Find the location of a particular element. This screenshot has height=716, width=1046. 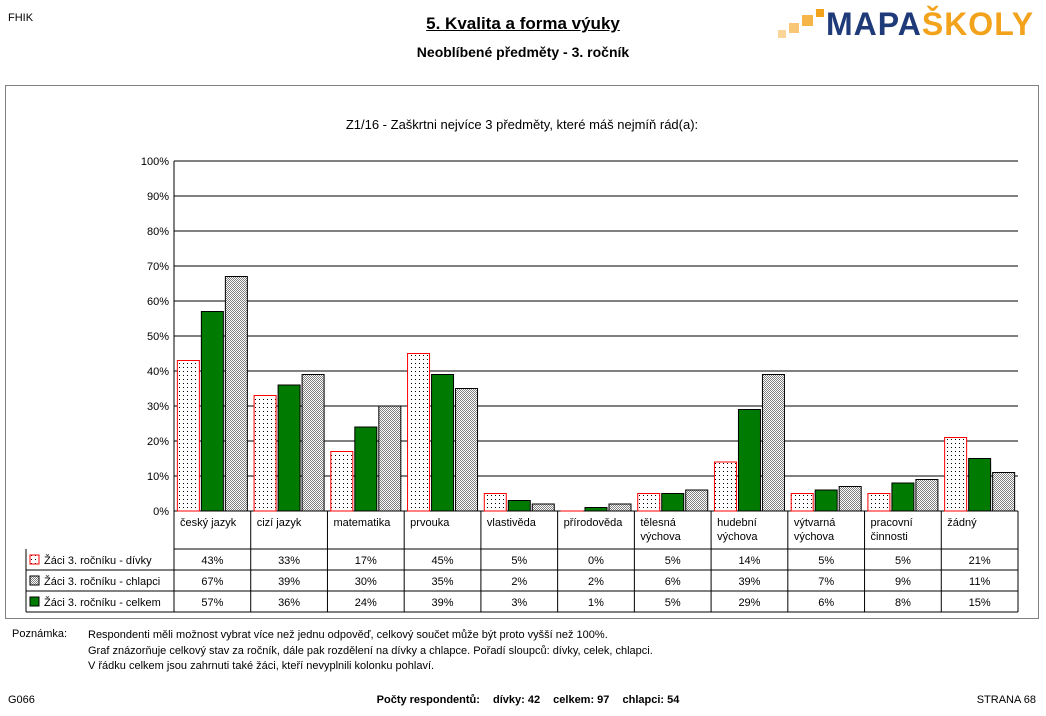

x-tick-label: hudební is located at coordinates (737, 523).